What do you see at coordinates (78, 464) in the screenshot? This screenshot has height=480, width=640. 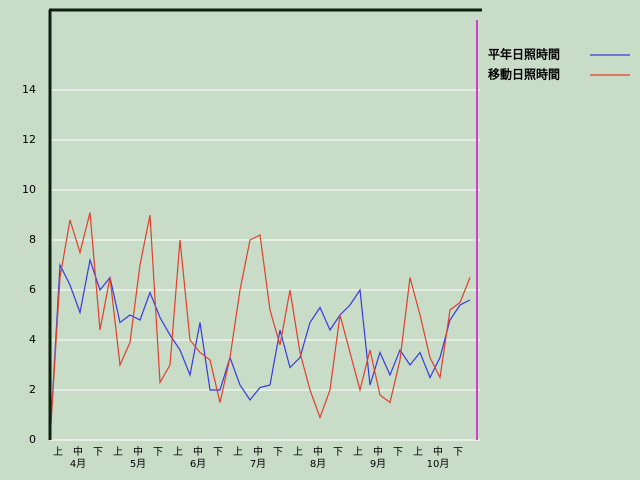 I see `month-label: 4月` at bounding box center [78, 464].